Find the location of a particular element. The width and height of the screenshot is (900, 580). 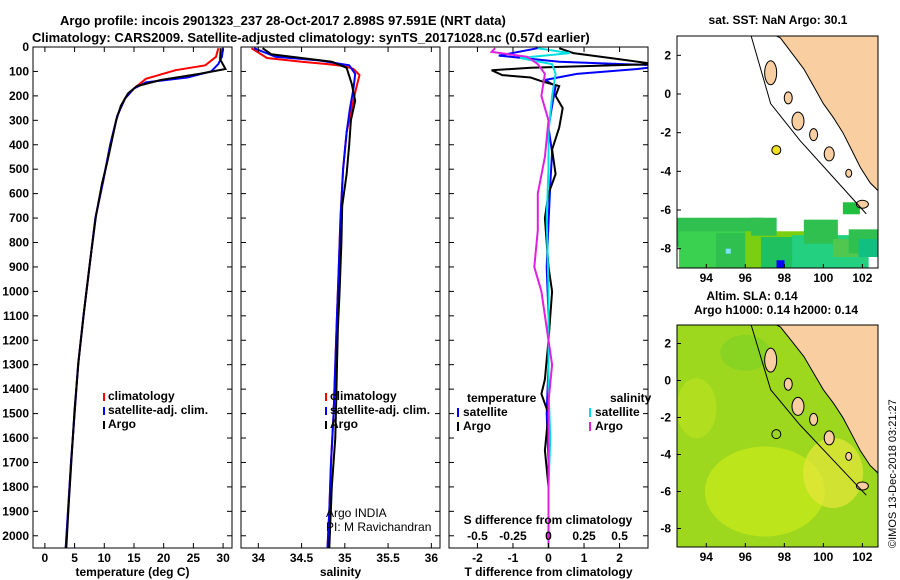

depth-tick-label: 400 is located at coordinates (19, 145).